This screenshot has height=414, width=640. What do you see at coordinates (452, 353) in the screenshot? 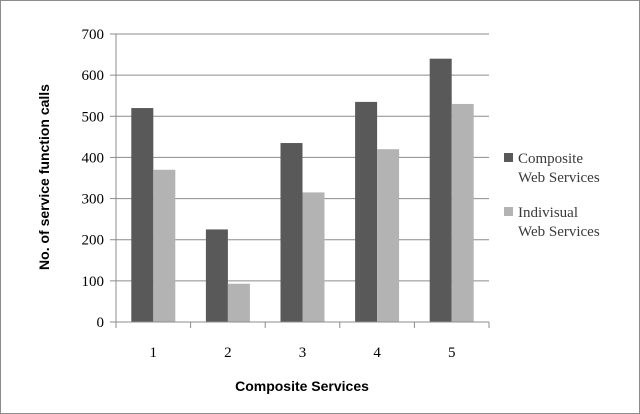
I see `x-tick-label: 5` at bounding box center [452, 353].